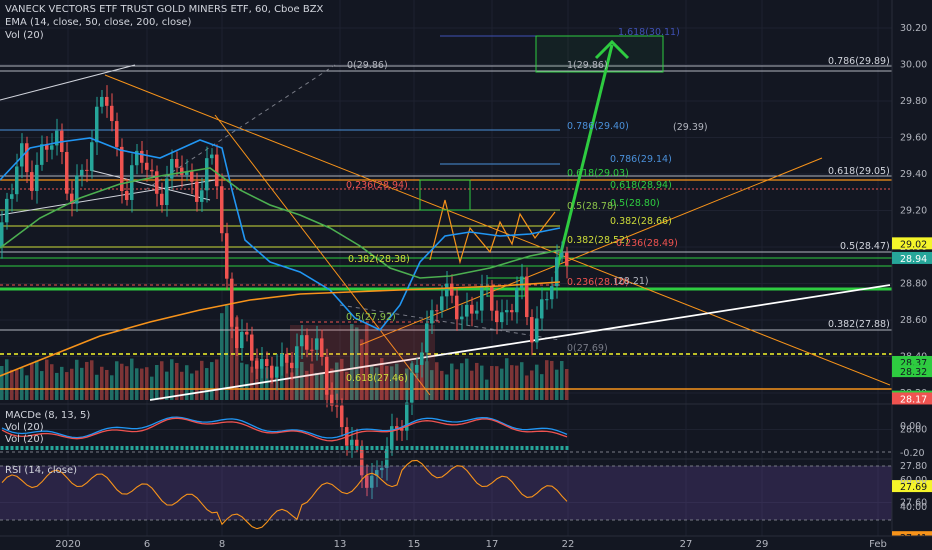  I want to click on macd-vol1-legend: Vol (20), so click(24, 427).